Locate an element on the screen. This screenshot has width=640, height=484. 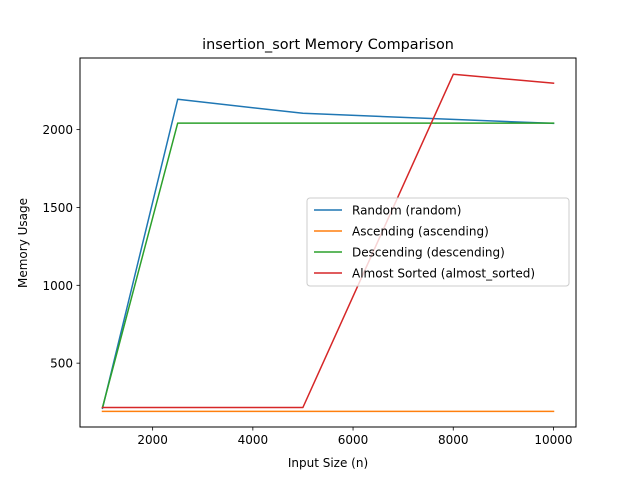
y-tick-label: 1500 is located at coordinates (57, 208).